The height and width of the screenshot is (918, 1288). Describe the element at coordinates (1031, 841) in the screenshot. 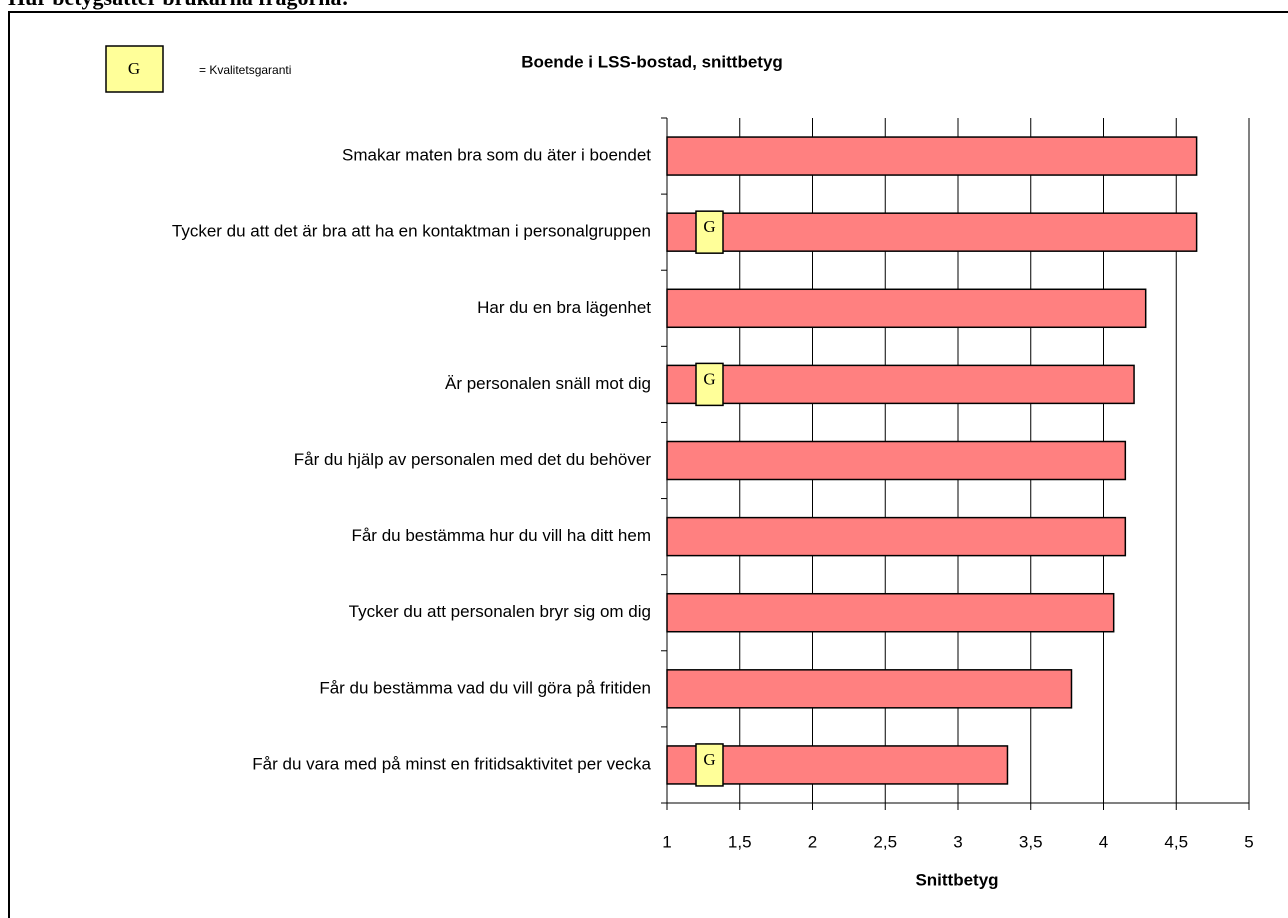

I see `x-tick-label: 3,5` at that location.